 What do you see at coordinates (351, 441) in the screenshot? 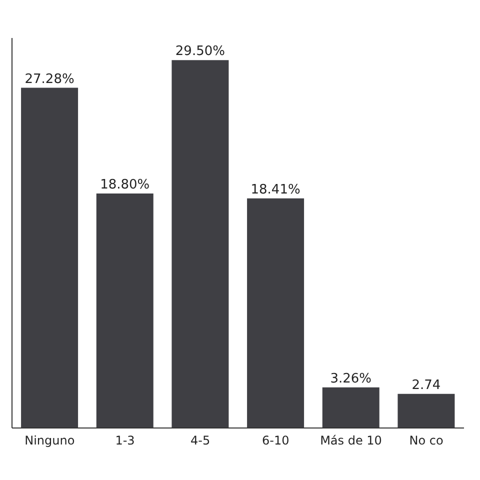
I see `x-tick-label: Más de 10` at bounding box center [351, 441].